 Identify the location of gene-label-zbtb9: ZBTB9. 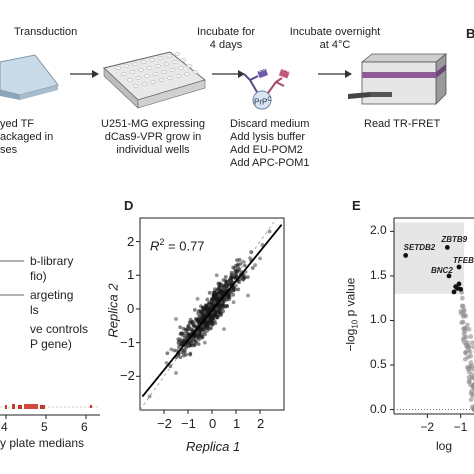
(454, 240).